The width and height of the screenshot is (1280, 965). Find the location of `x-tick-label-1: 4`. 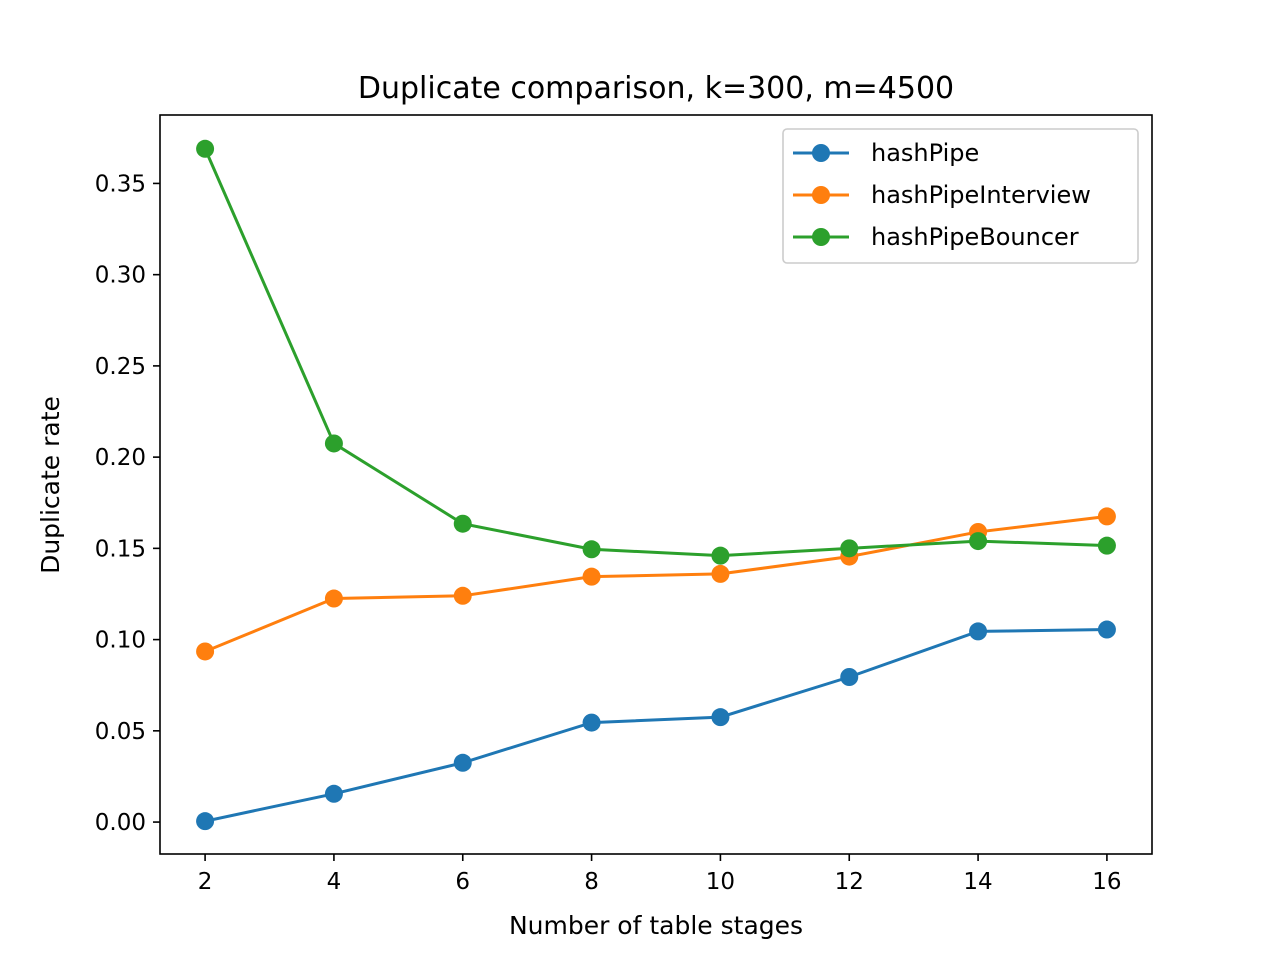

x-tick-label-1: 4 is located at coordinates (334, 882).